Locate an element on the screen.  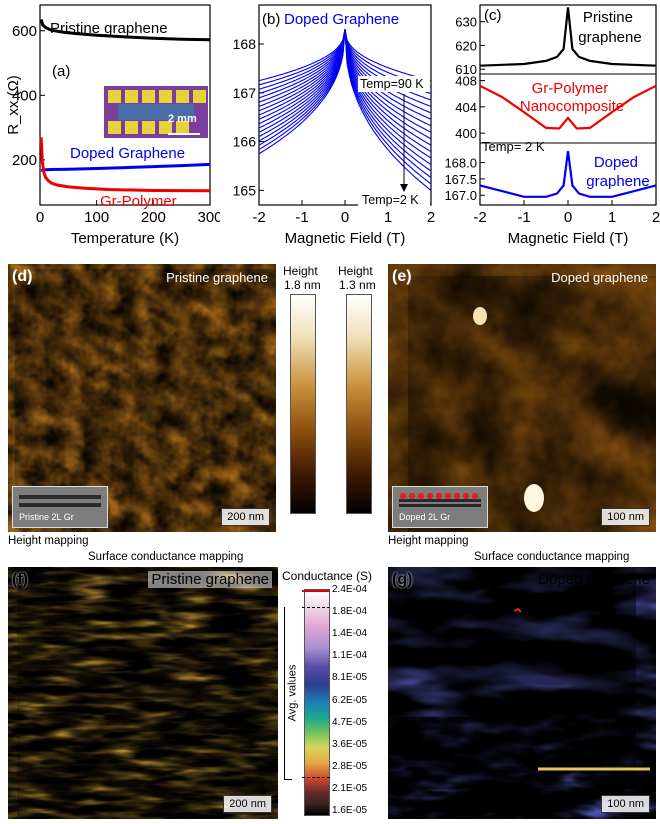
height-bar-1-title: Height is located at coordinates (300, 271).